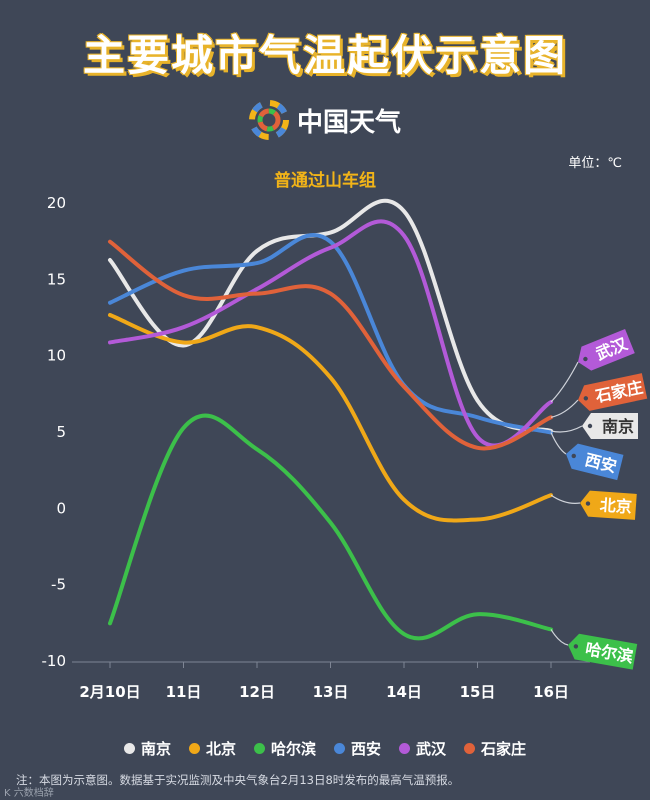 The height and width of the screenshot is (800, 650). Describe the element at coordinates (109, 692) in the screenshot. I see `x-tick-label: 2月10日` at that location.